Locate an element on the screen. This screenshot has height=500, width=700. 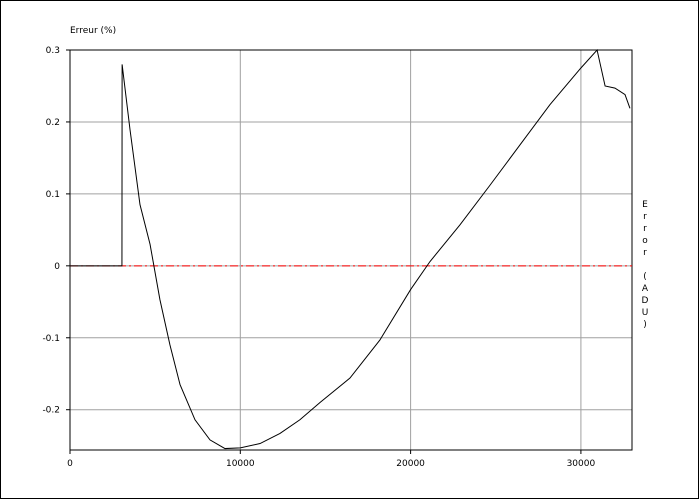
y-axis-label: Erreur (%) is located at coordinates (93, 31).